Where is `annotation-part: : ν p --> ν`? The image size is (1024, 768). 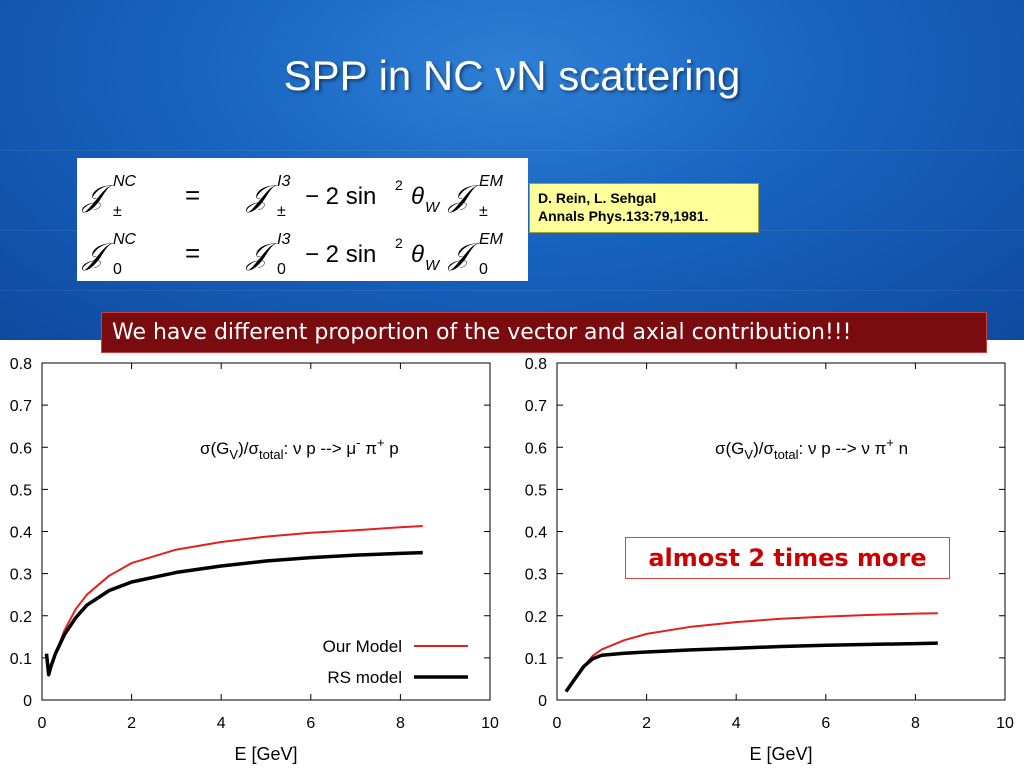 annotation-part: : ν p --> ν is located at coordinates (834, 448).